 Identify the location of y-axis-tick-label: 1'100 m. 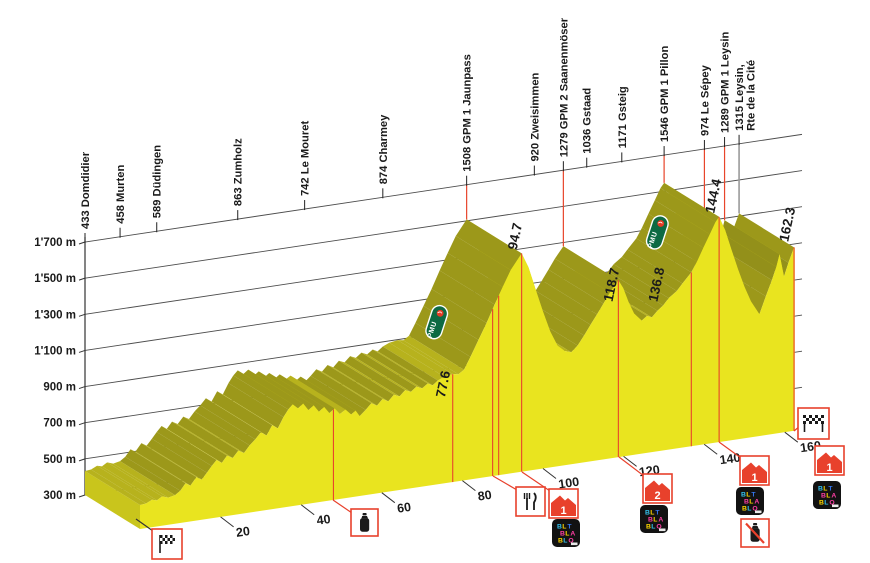
(55, 351).